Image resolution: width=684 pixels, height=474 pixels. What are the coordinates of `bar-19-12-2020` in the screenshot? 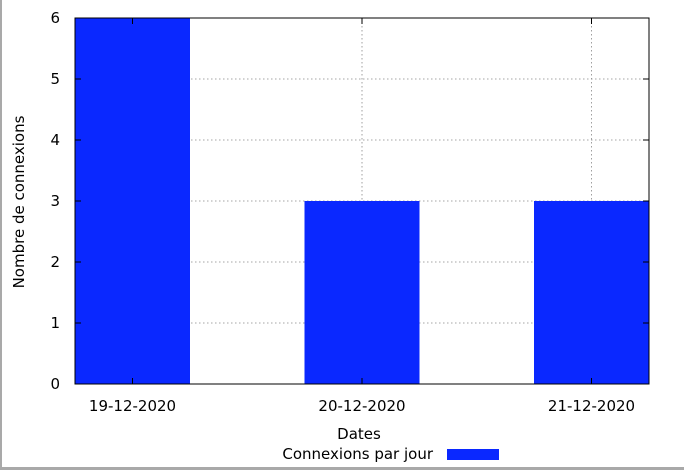 It's located at (132, 201).